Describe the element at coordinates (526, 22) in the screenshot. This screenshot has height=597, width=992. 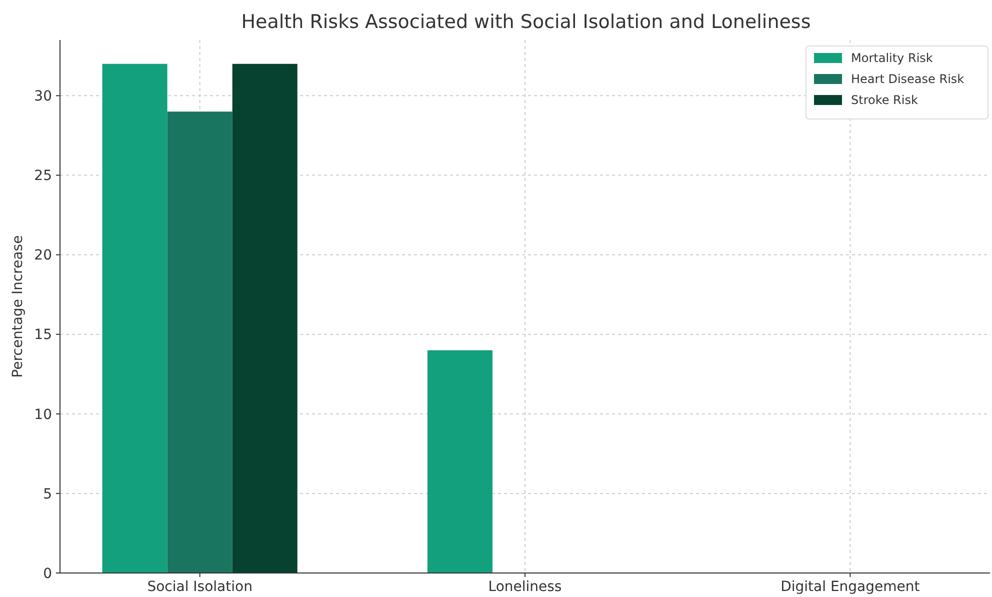
I see `chart-title: Health Risks Associated with Social Isolation and Loneliness` at that location.